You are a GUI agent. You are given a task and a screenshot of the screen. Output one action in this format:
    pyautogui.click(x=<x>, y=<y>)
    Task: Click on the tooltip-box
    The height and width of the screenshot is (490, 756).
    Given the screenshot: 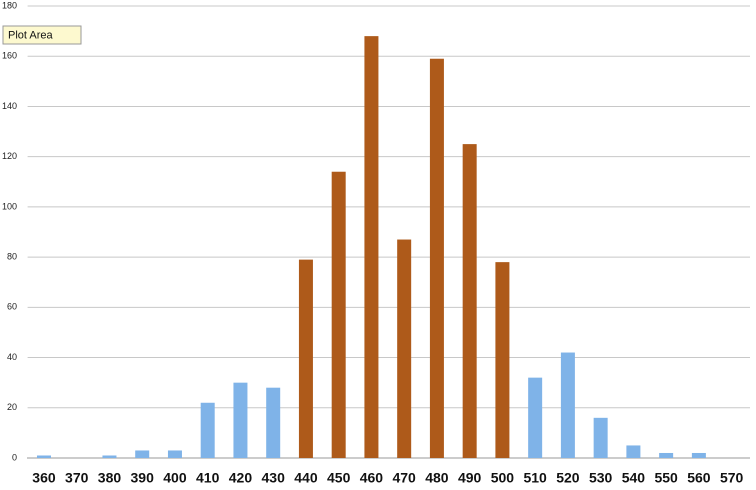 What is the action you would take?
    pyautogui.click(x=42, y=35)
    